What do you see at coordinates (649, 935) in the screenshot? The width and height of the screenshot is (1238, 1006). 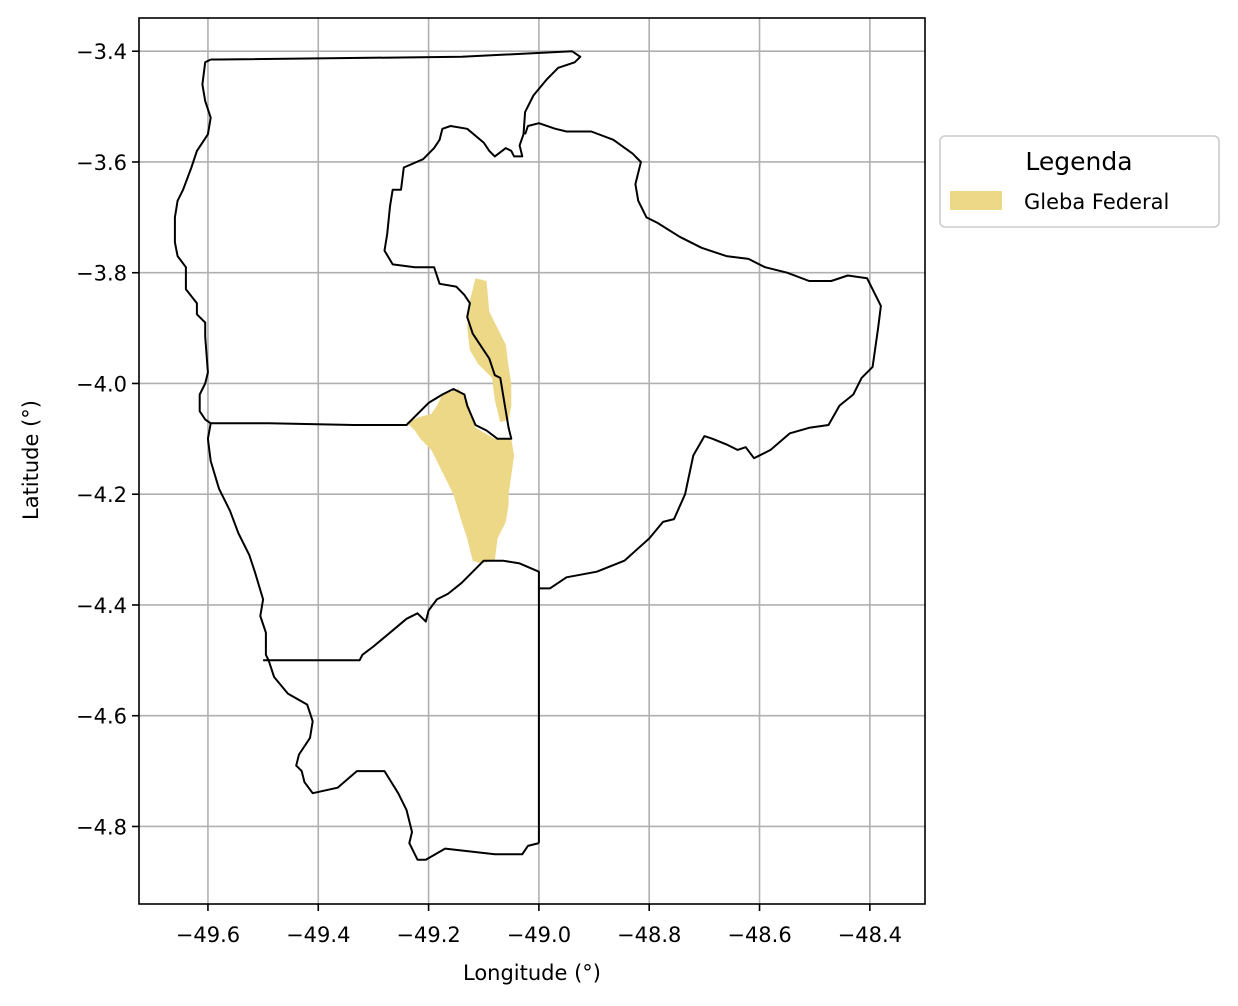 I see `x-tick-label: −48.8` at bounding box center [649, 935].